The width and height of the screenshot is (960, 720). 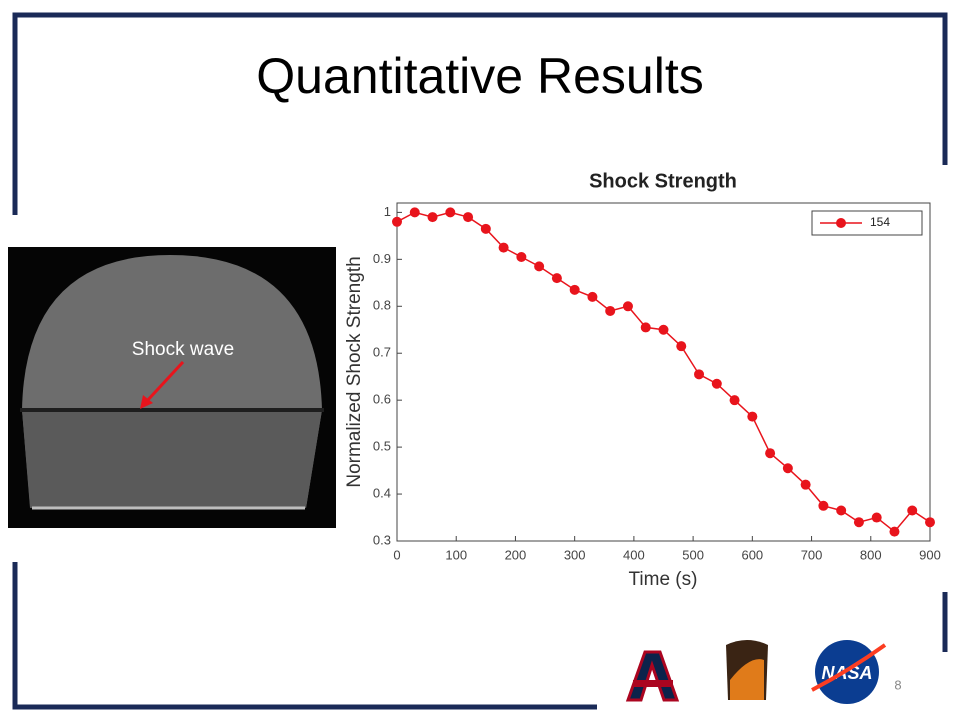 I want to click on y-tick-label: 0.3, so click(x=382, y=539).